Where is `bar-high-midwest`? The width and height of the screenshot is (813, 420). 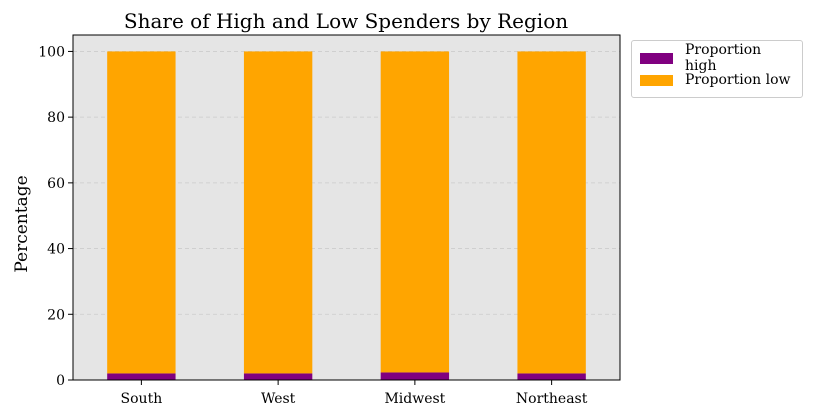
bar-high-midwest is located at coordinates (415, 376).